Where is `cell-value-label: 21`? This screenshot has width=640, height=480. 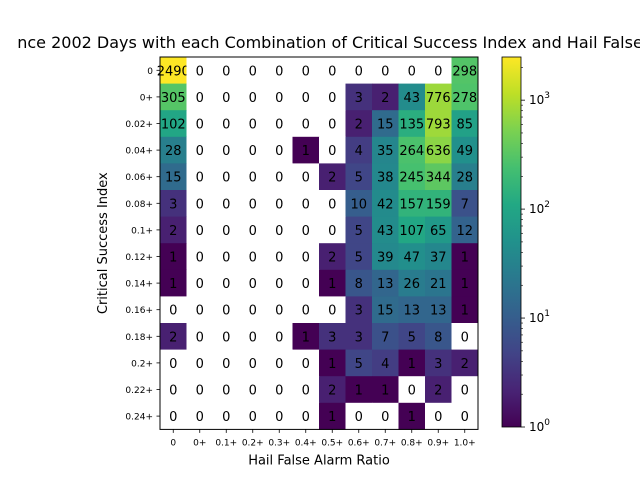 cell-value-label: 21 is located at coordinates (438, 284).